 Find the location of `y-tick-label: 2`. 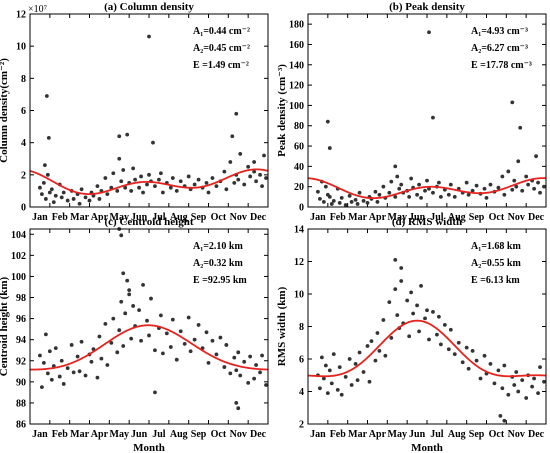

y-tick-label: 2 is located at coordinates (23, 175).